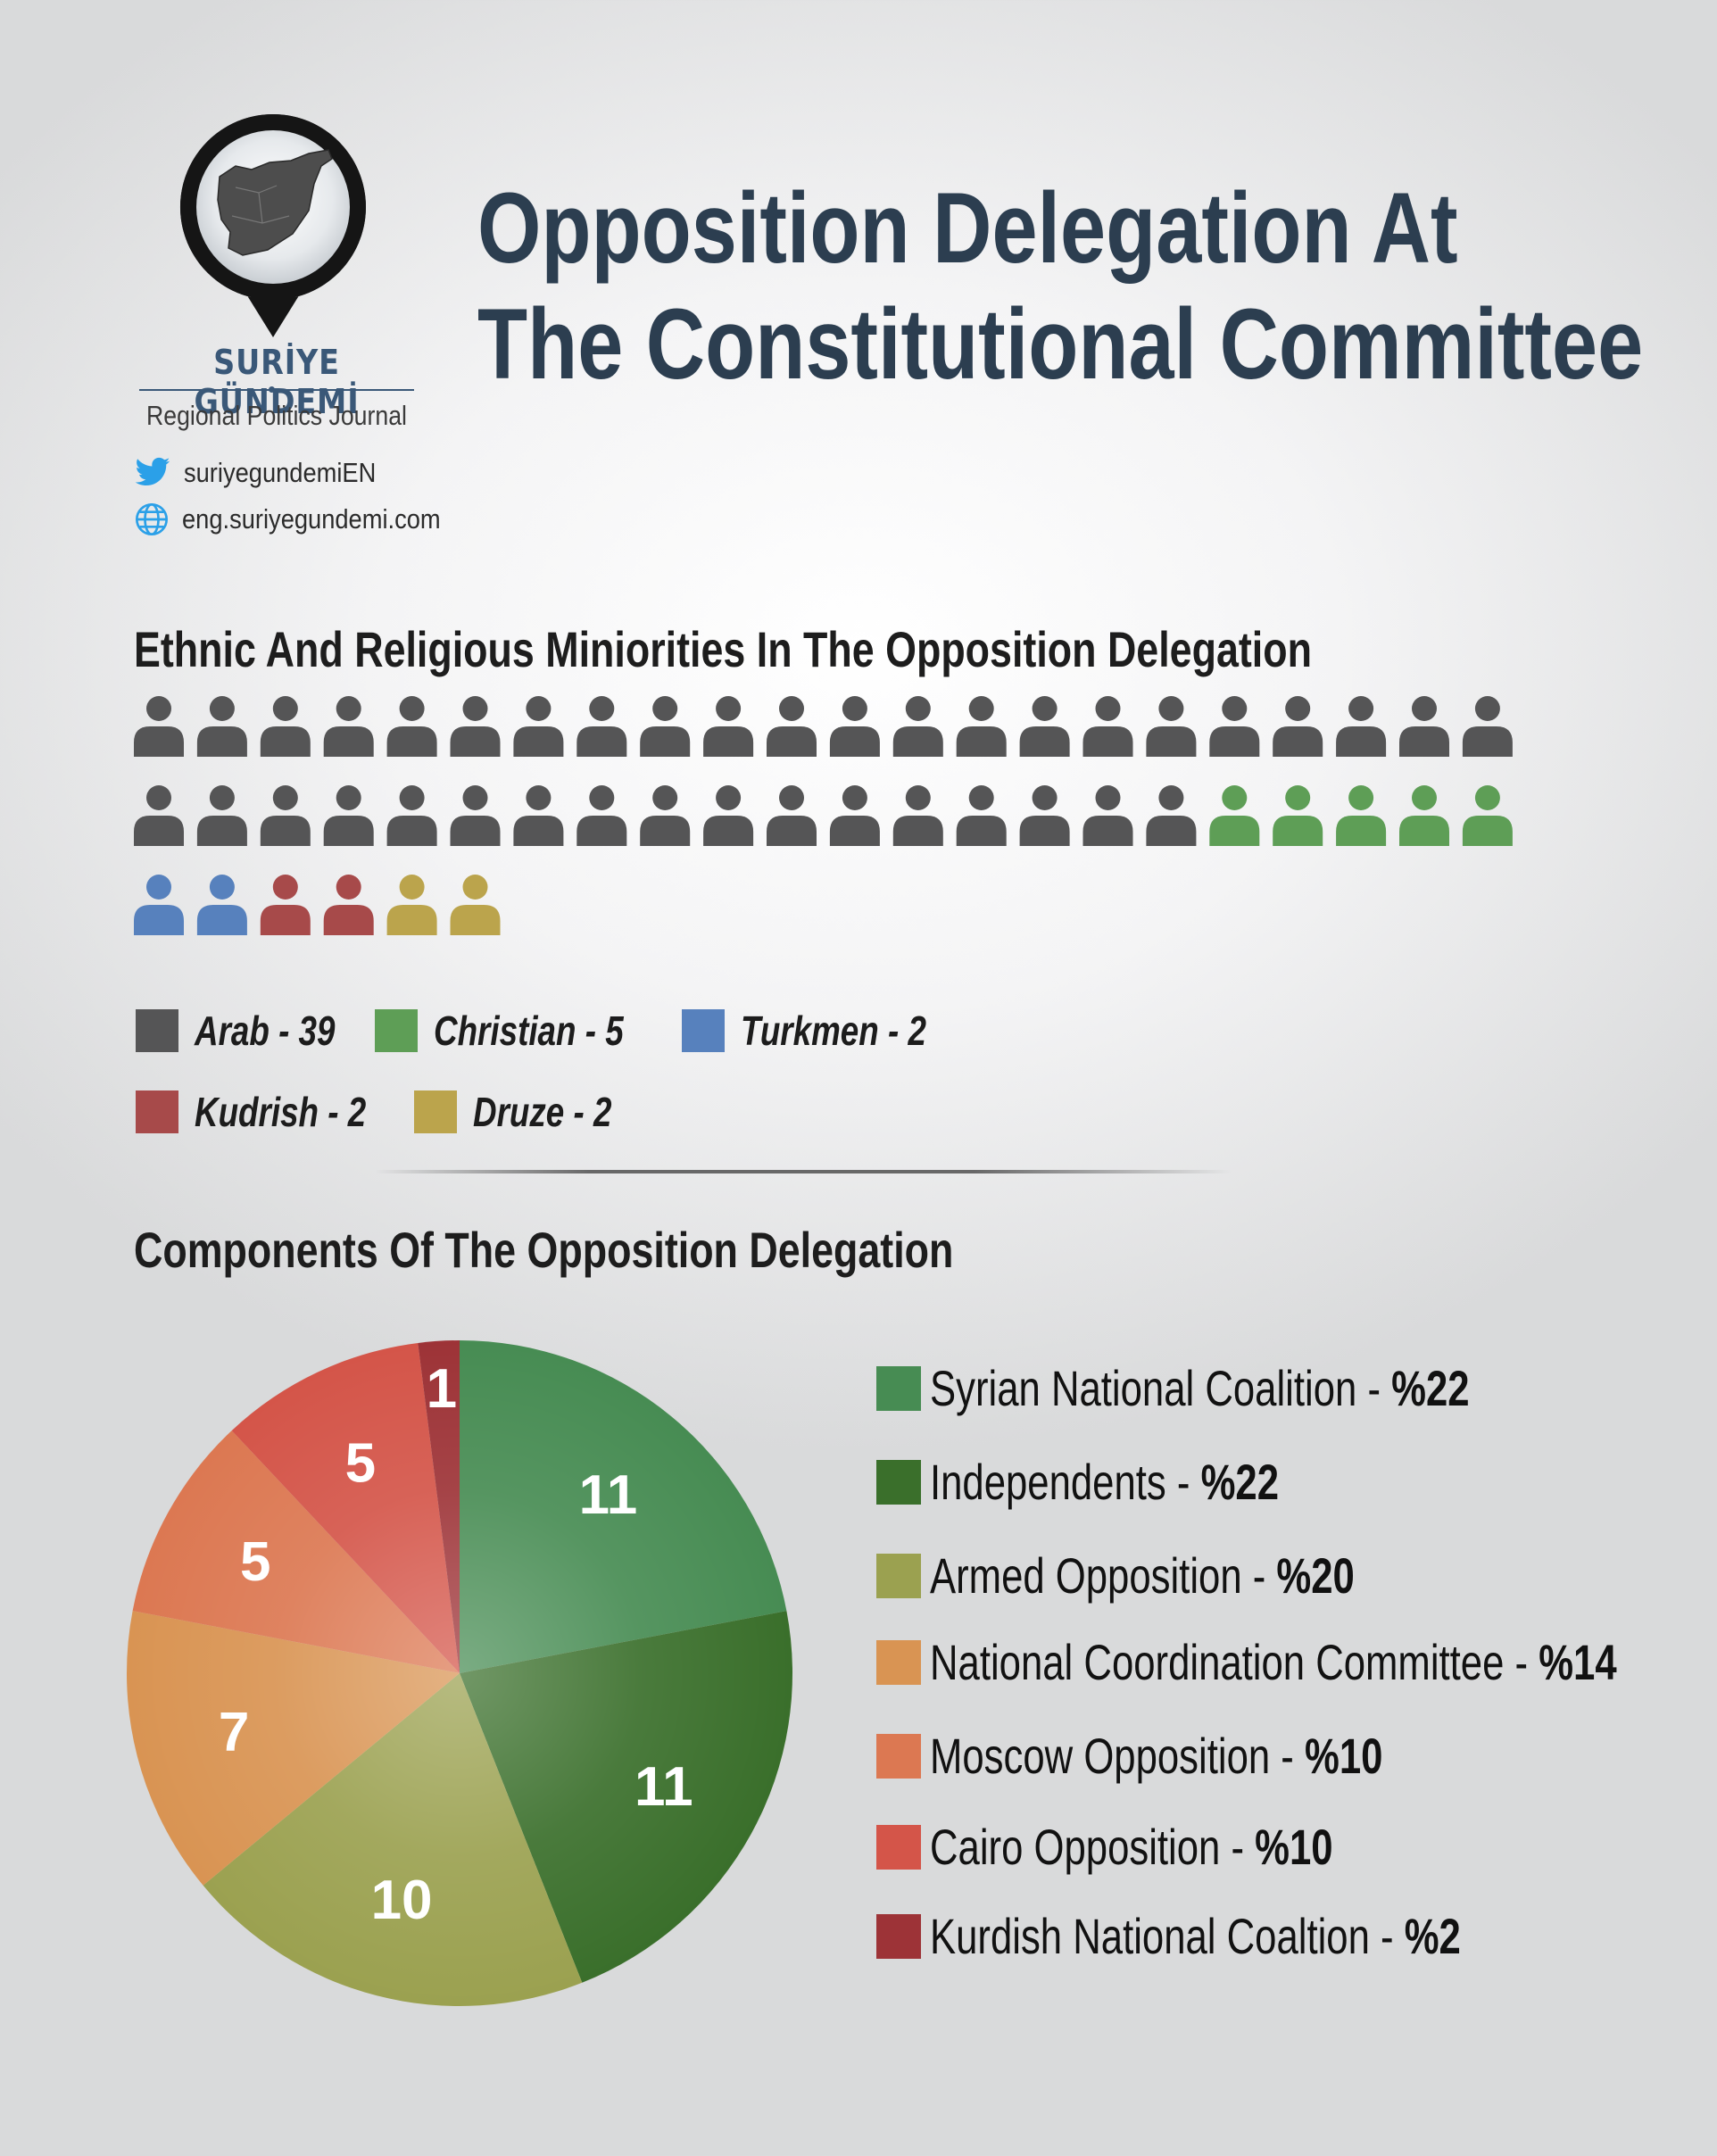  I want to click on person-icon-druze, so click(411, 905).